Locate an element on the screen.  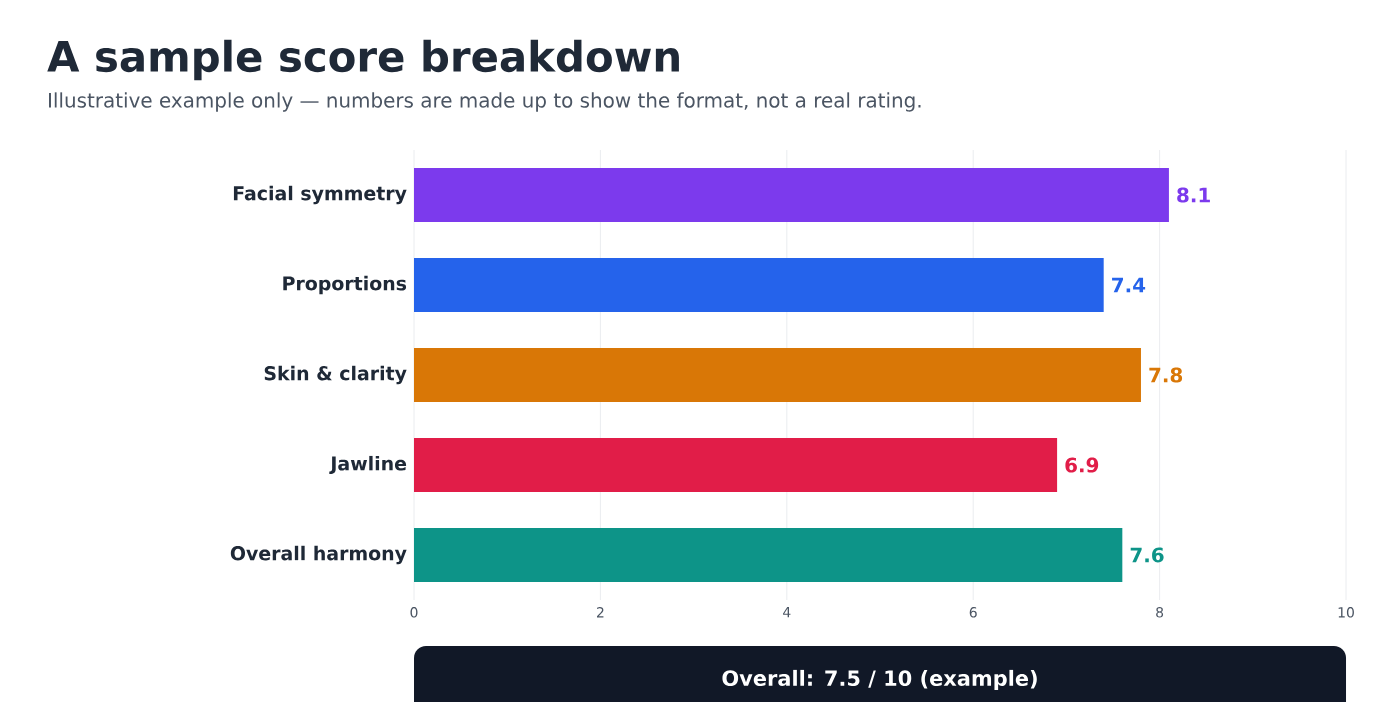
y-tick-label: Skin & clarity is located at coordinates (335, 375).